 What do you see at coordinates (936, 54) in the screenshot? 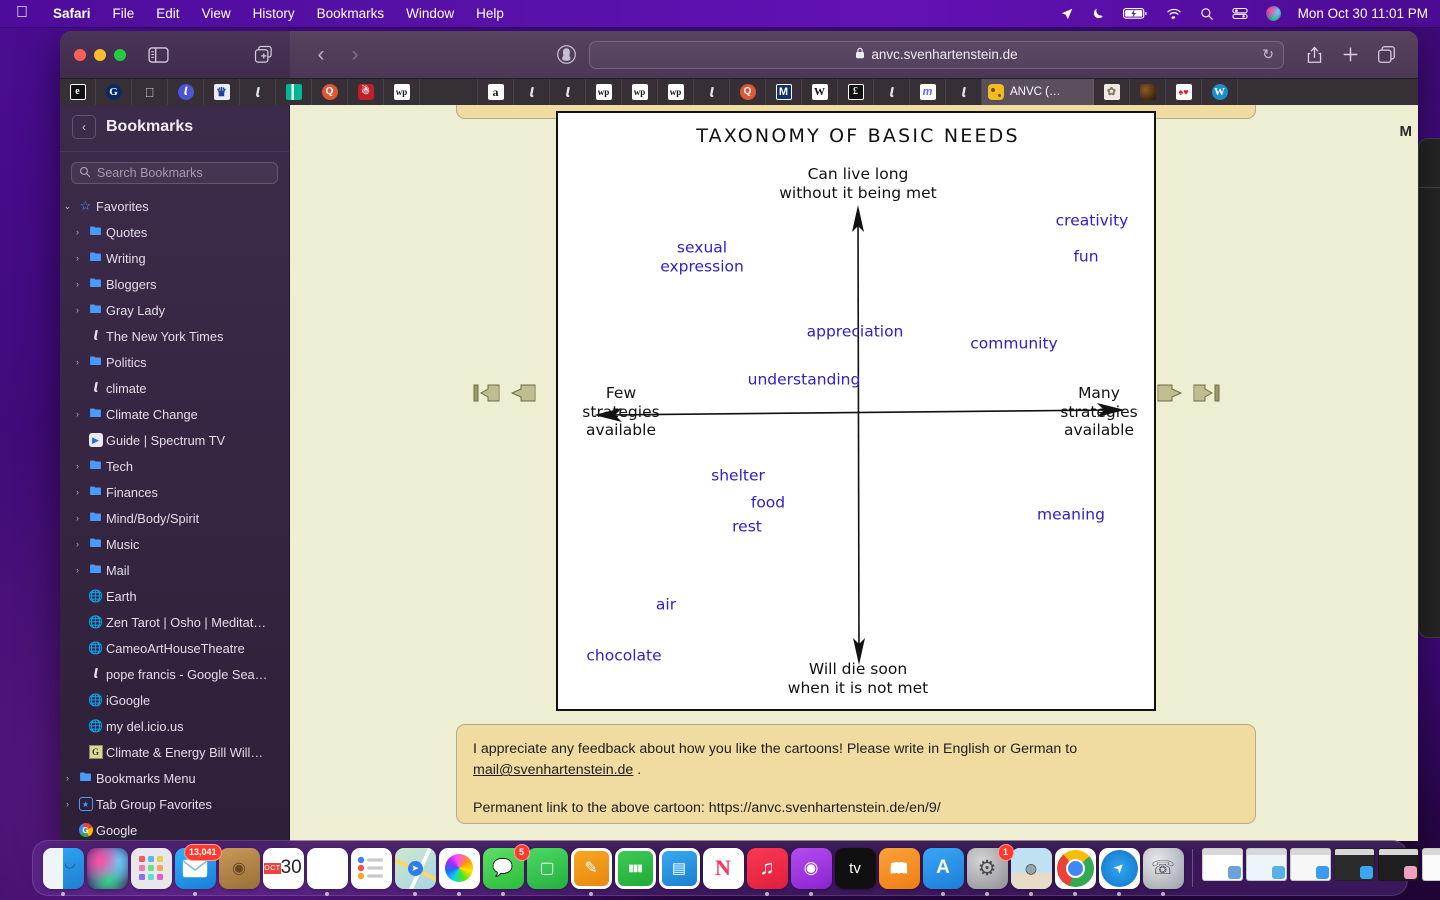
I see `address-bar: anvc.svenhartenstein.de ↻` at bounding box center [936, 54].